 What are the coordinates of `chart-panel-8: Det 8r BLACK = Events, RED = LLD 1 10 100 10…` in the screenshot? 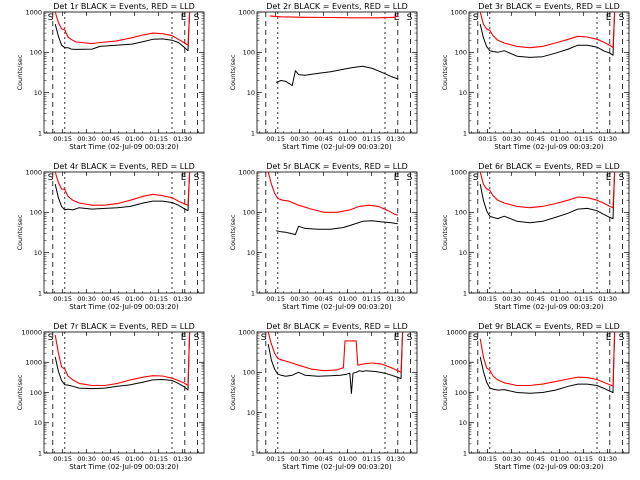 It's located at (323, 396).